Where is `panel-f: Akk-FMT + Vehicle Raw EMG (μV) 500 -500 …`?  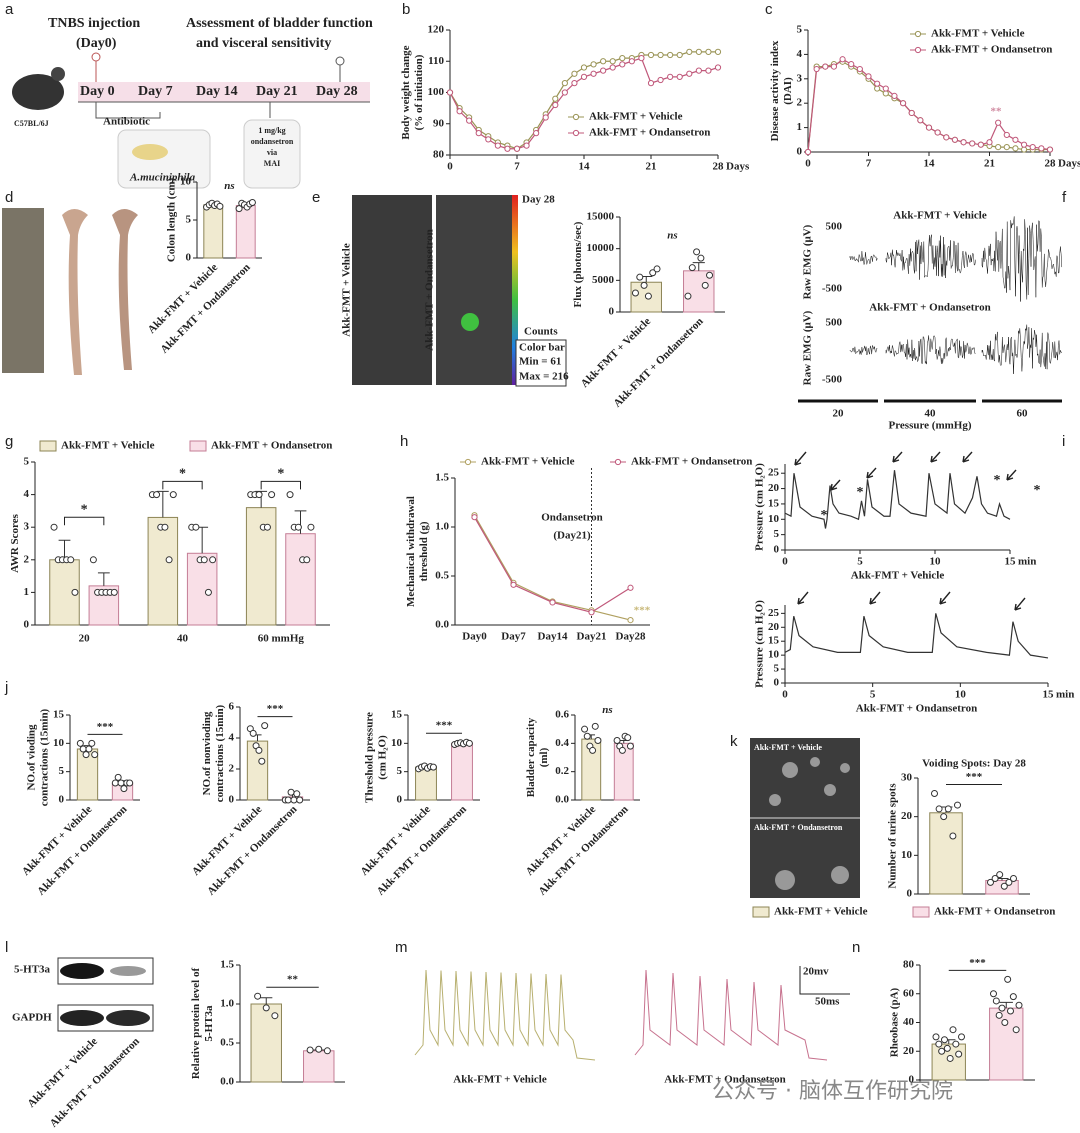 panel-f: Akk-FMT + Vehicle Raw EMG (μV) 500 -500 … is located at coordinates (930, 321).